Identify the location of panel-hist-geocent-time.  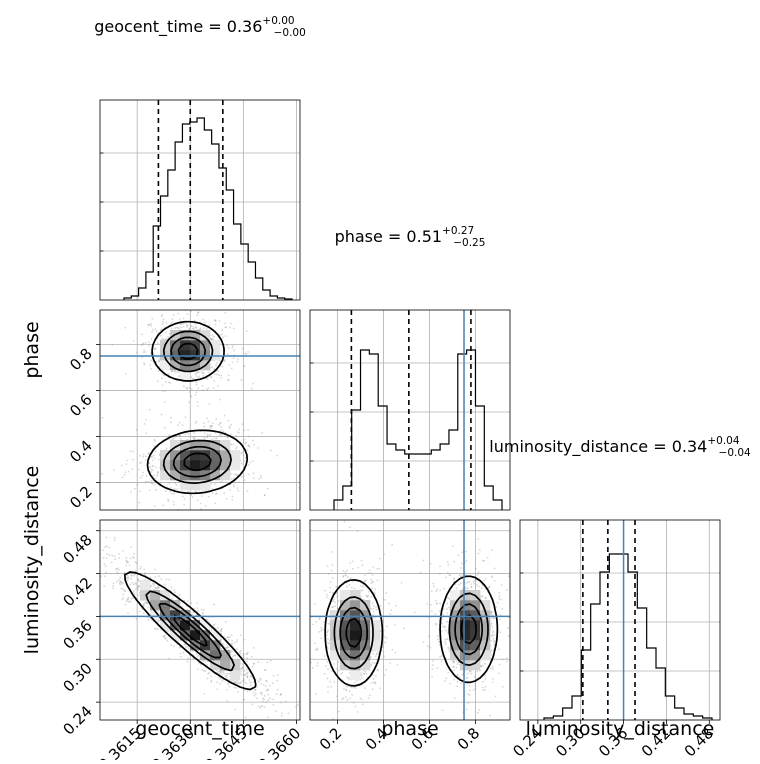
(200, 200).